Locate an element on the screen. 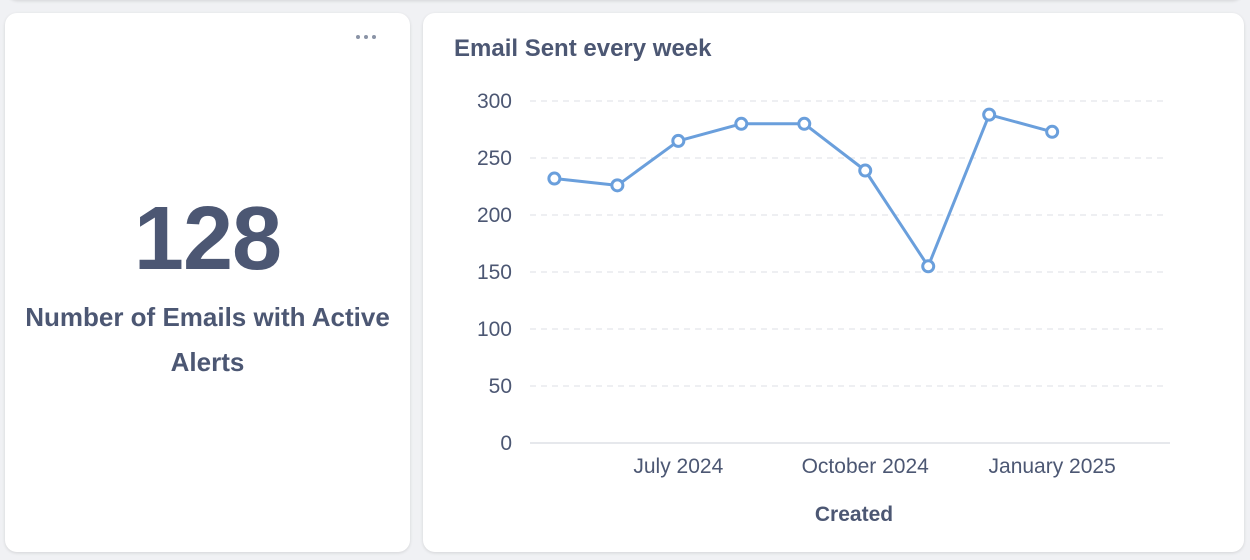 The image size is (1250, 560). more-options-icon is located at coordinates (366, 37).